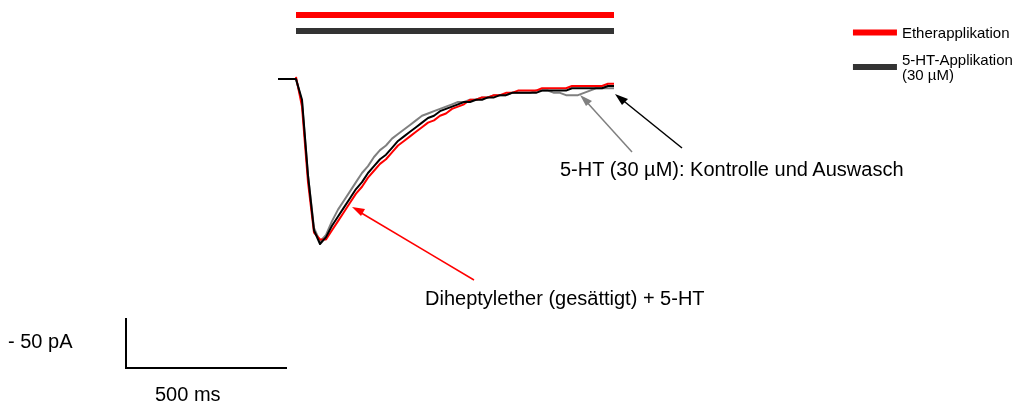 The height and width of the screenshot is (409, 1027). I want to click on legend-label: 5-HT-Applikation (30 µM), so click(959, 67).